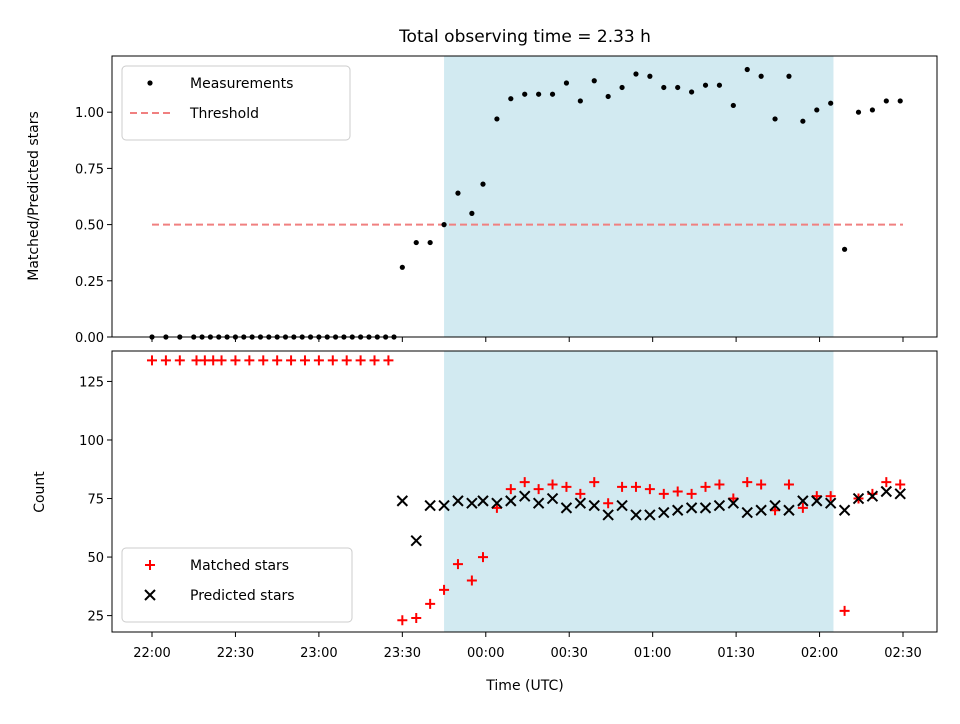  Describe the element at coordinates (89, 338) in the screenshot. I see `y-tick-label: 0.00` at that location.